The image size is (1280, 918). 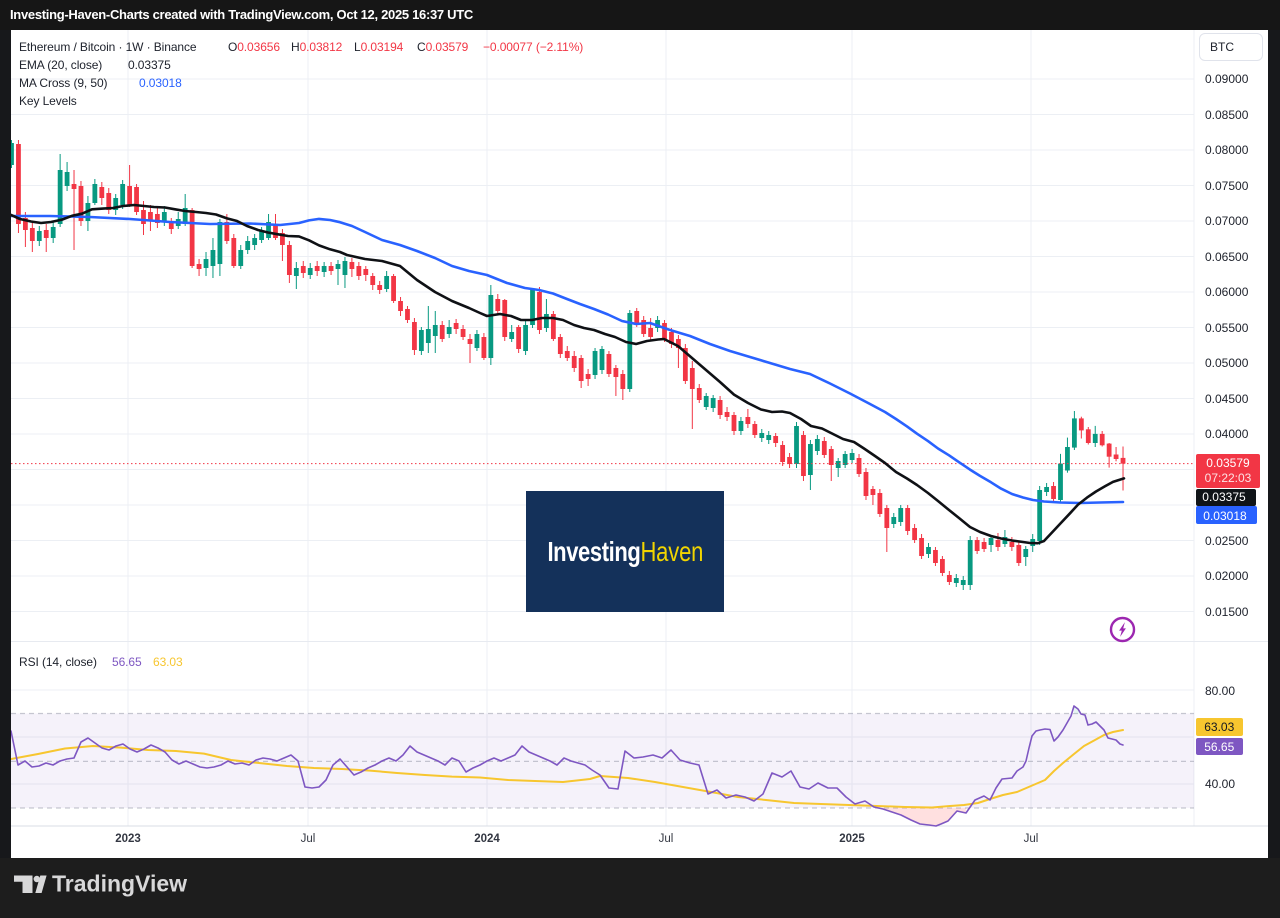 I want to click on svg-text: TradingView, so click(x=119, y=884).